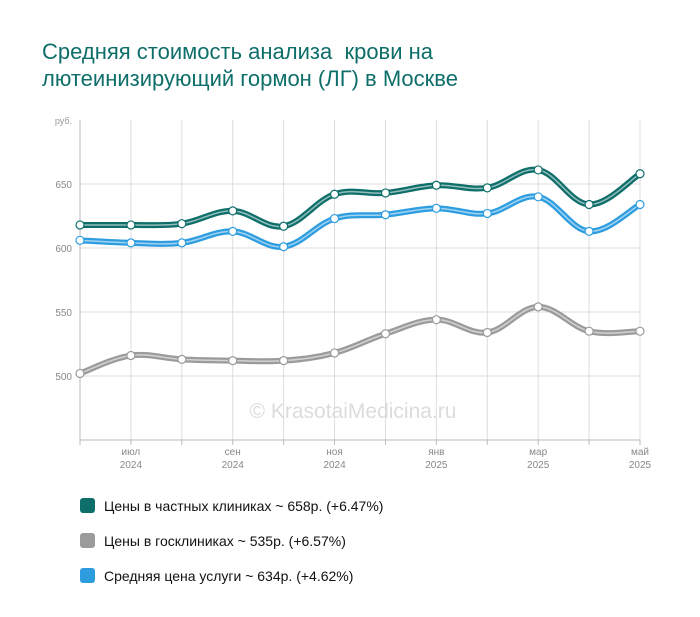 This screenshot has width=700, height=617. Describe the element at coordinates (233, 452) in the screenshot. I see `x-tick-label-month: сен` at that location.